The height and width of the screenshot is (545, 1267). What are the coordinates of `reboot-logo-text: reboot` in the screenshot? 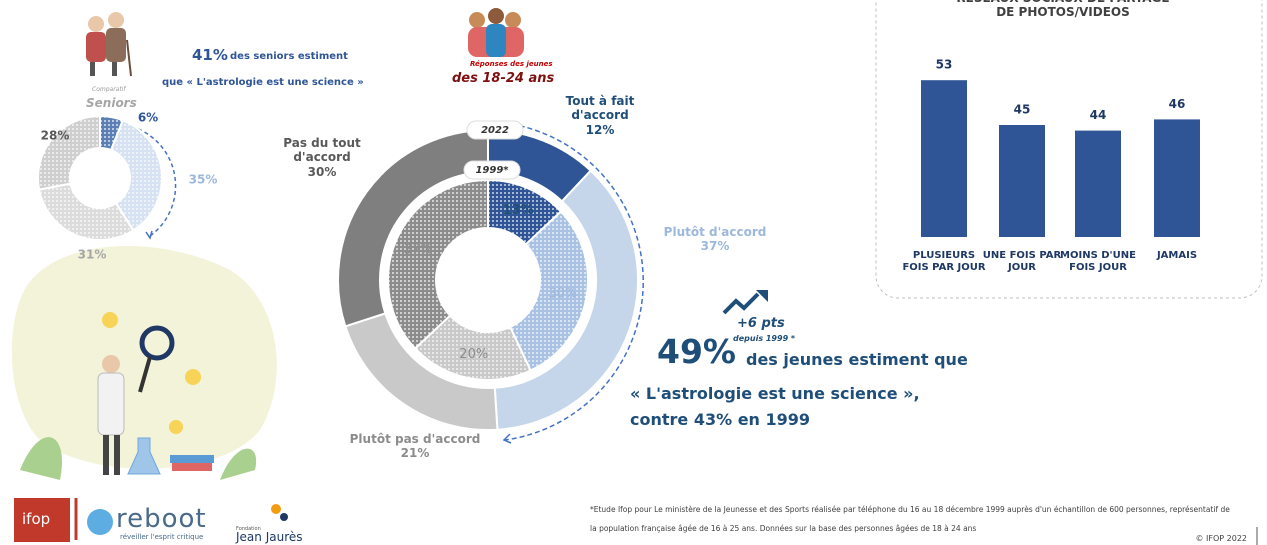 It's located at (161, 519).